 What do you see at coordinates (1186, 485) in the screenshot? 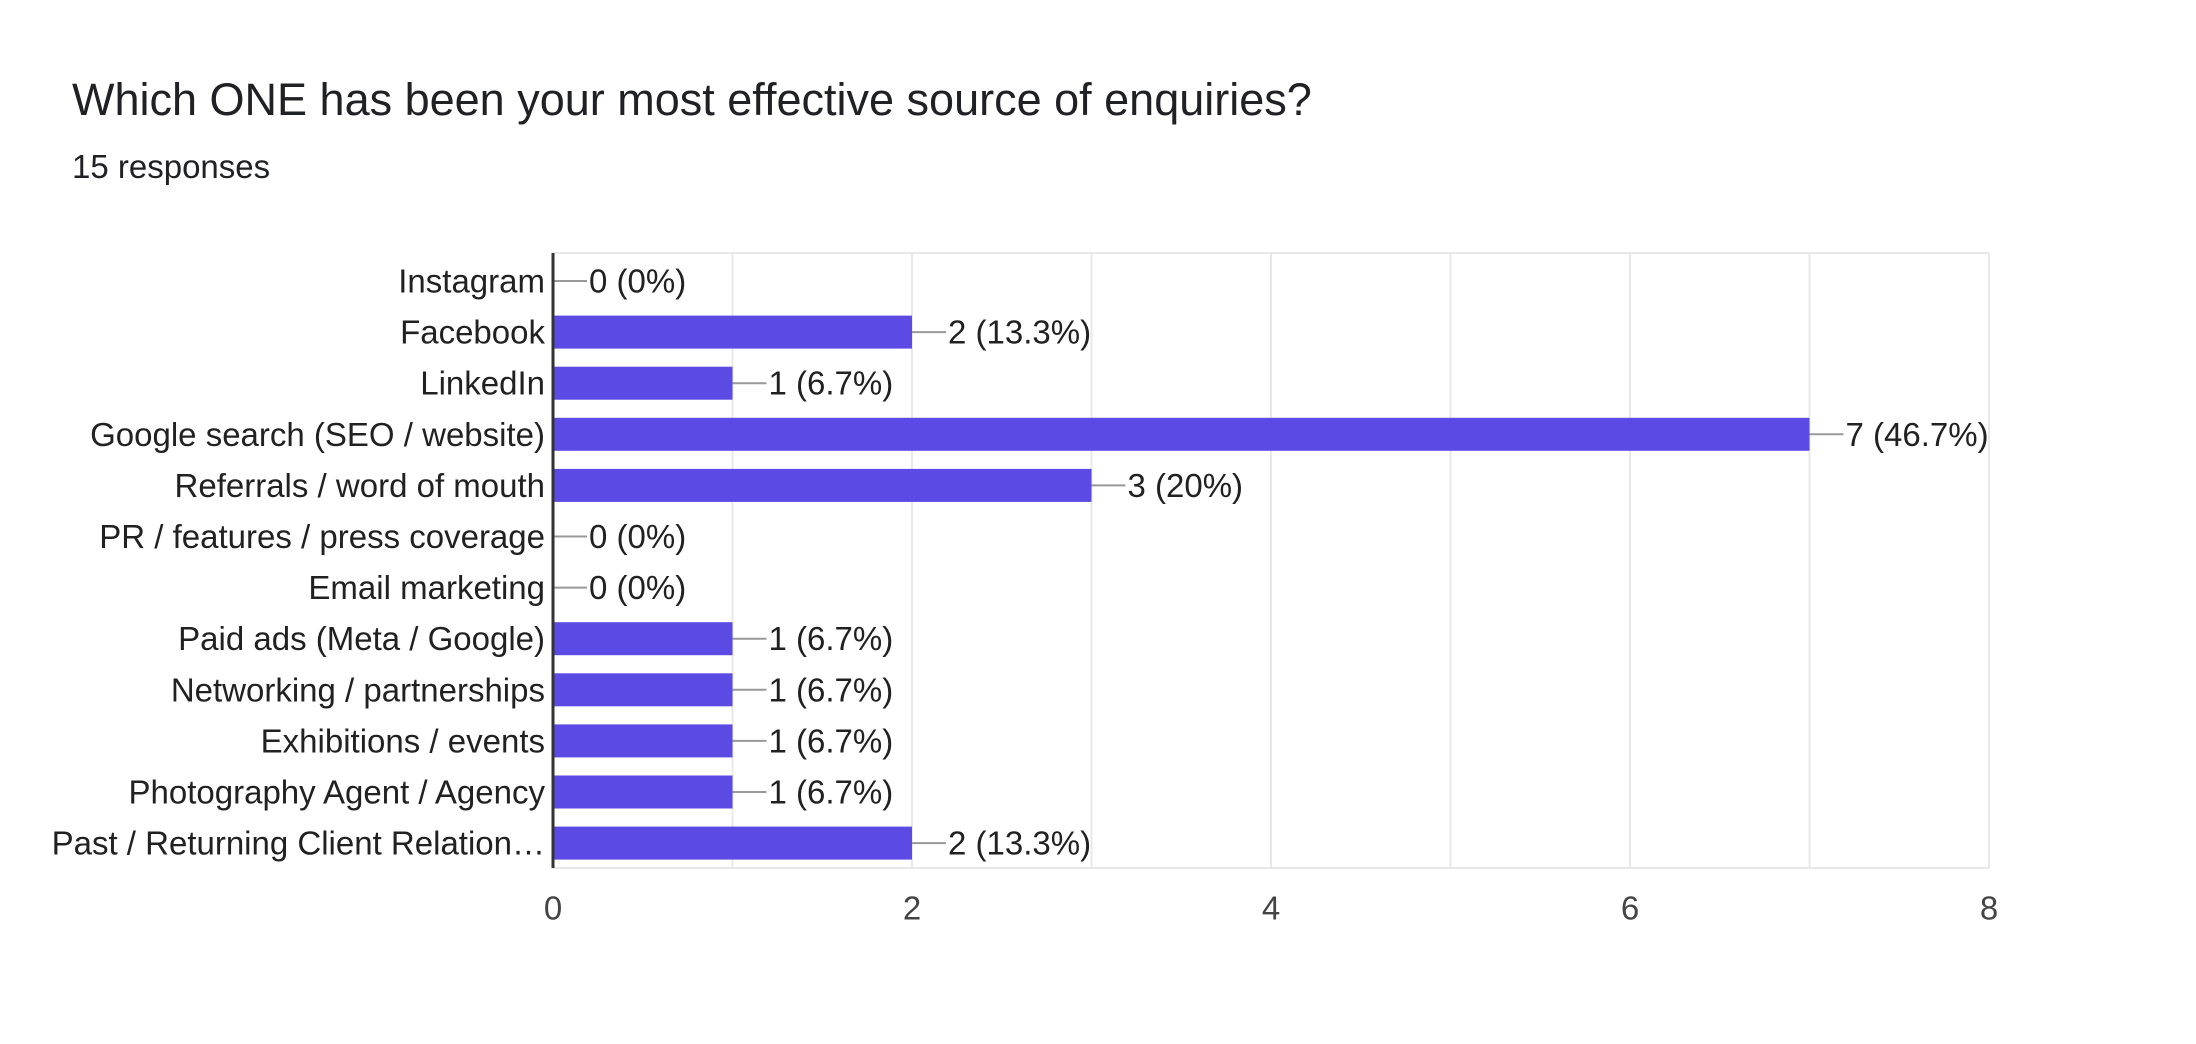
I see `data-label: 3 (20%)` at bounding box center [1186, 485].